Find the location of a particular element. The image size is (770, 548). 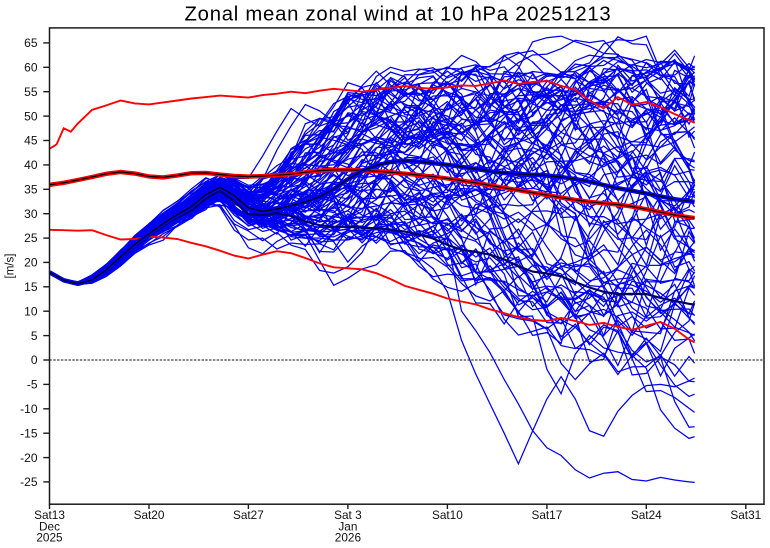

svg-text: 55 is located at coordinates (31, 92).